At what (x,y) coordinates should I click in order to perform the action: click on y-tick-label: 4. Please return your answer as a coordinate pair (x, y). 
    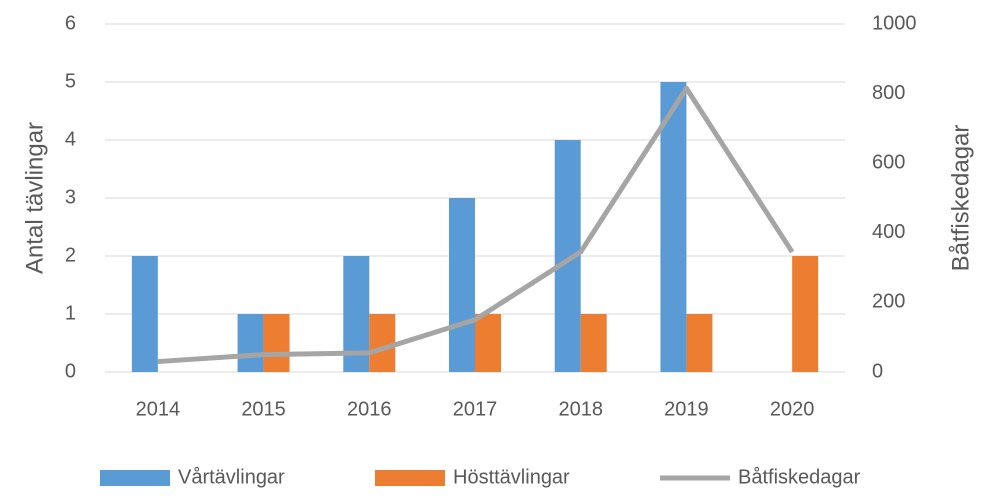
    Looking at the image, I should click on (70, 139).